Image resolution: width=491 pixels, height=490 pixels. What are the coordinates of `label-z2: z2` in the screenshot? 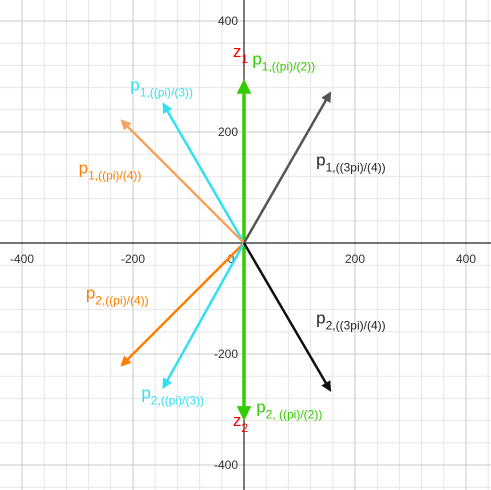 It's located at (241, 423).